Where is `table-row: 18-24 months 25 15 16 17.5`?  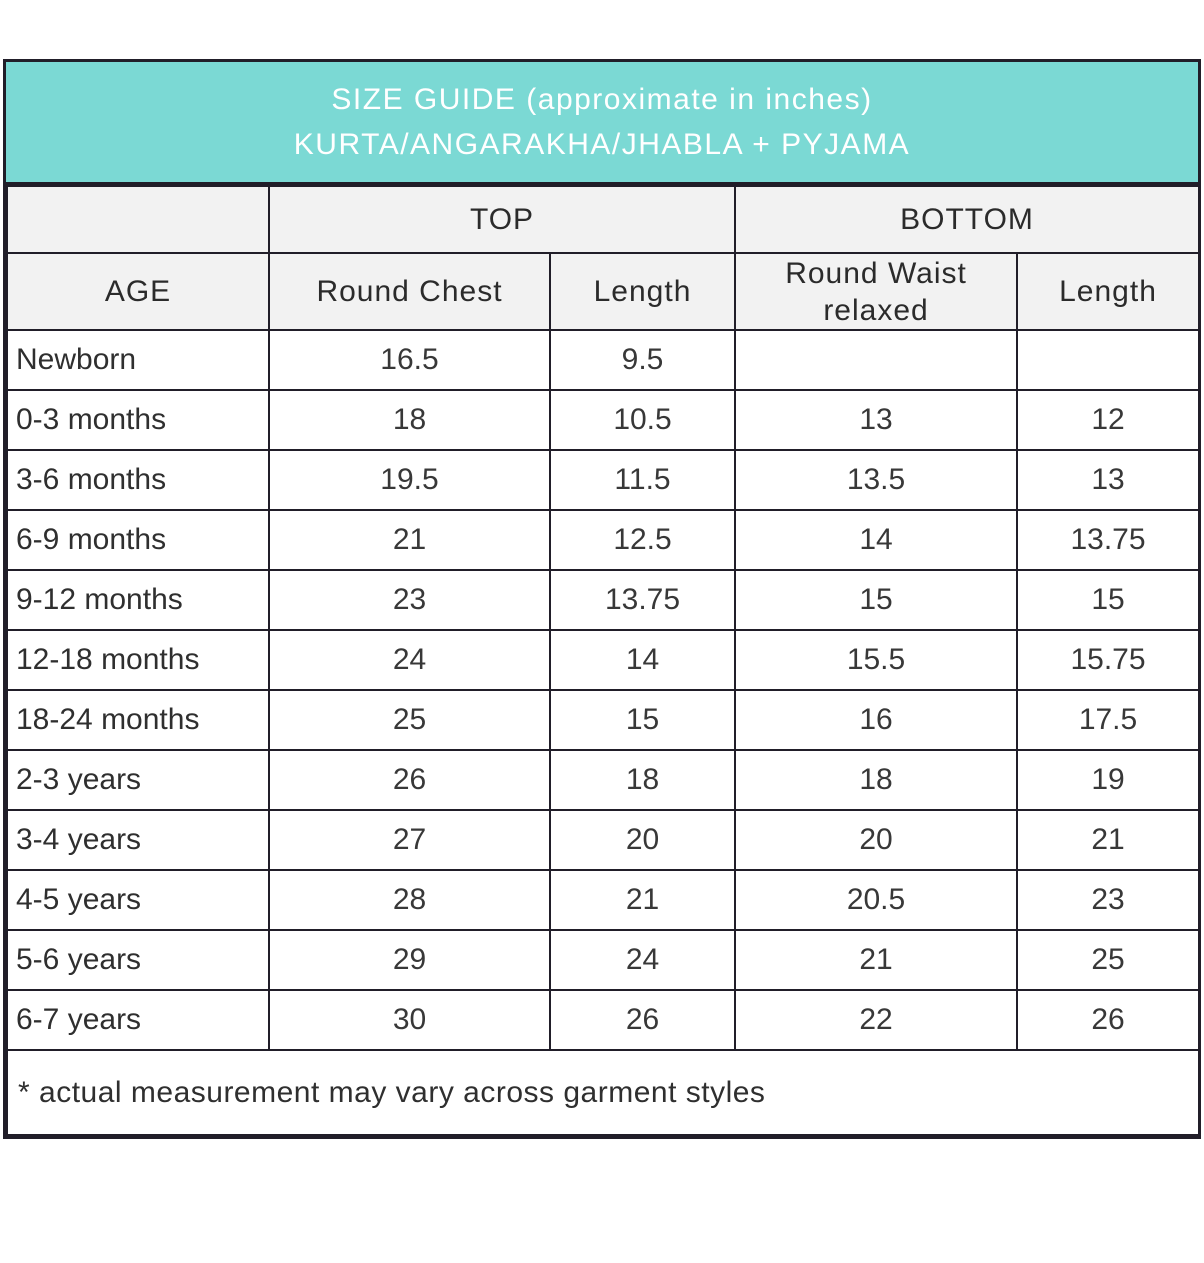
table-row: 18-24 months 25 15 16 17.5 is located at coordinates (603, 720).